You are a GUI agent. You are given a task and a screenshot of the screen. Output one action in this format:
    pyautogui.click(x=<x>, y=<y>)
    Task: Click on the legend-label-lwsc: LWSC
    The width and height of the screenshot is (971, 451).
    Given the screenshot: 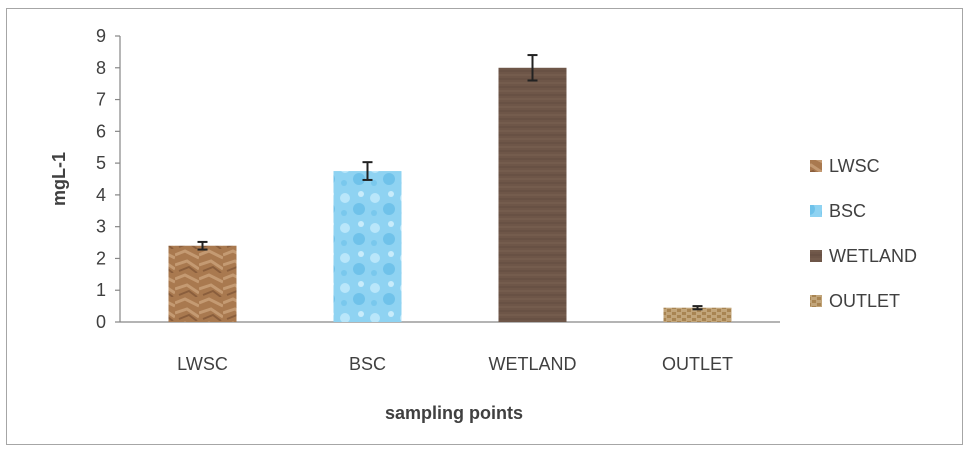 What is the action you would take?
    pyautogui.click(x=854, y=166)
    